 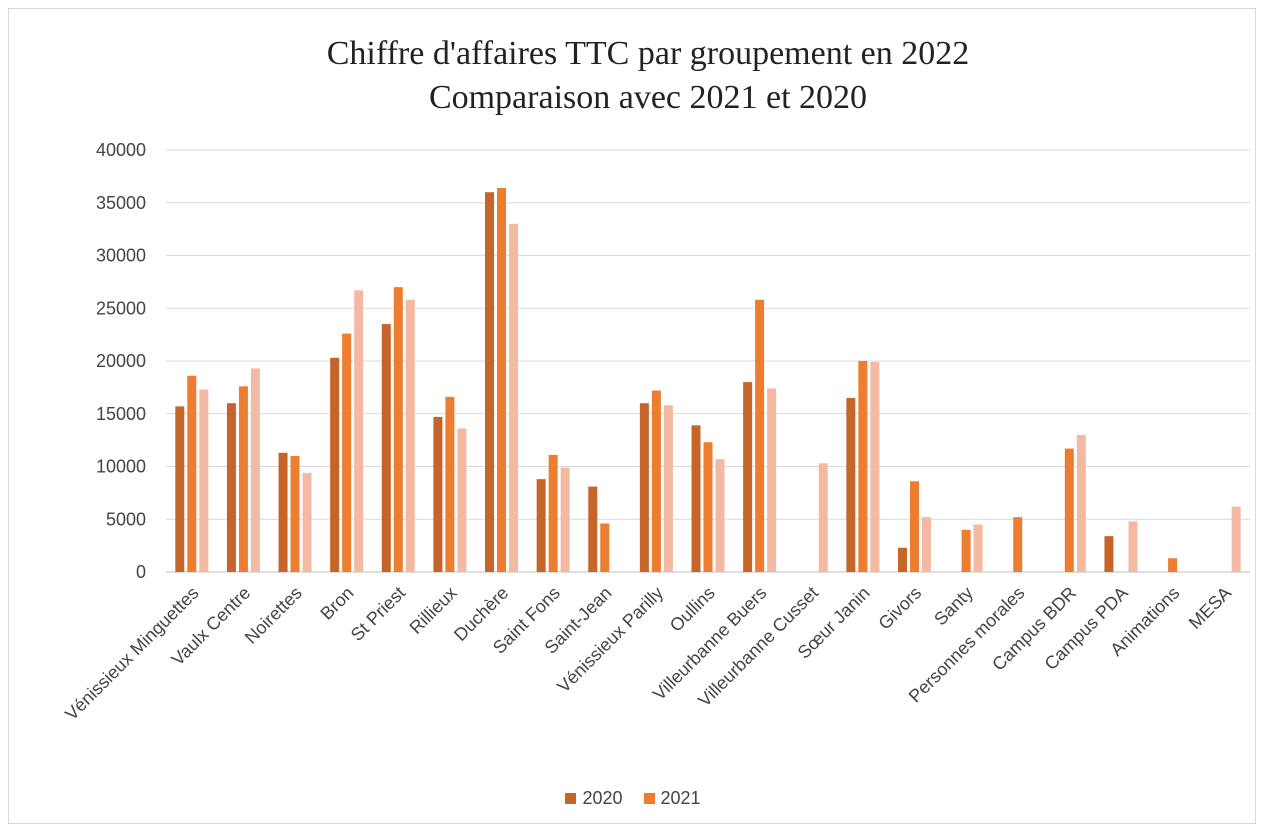 I want to click on y-tick-label: 25000, so click(x=121, y=308).